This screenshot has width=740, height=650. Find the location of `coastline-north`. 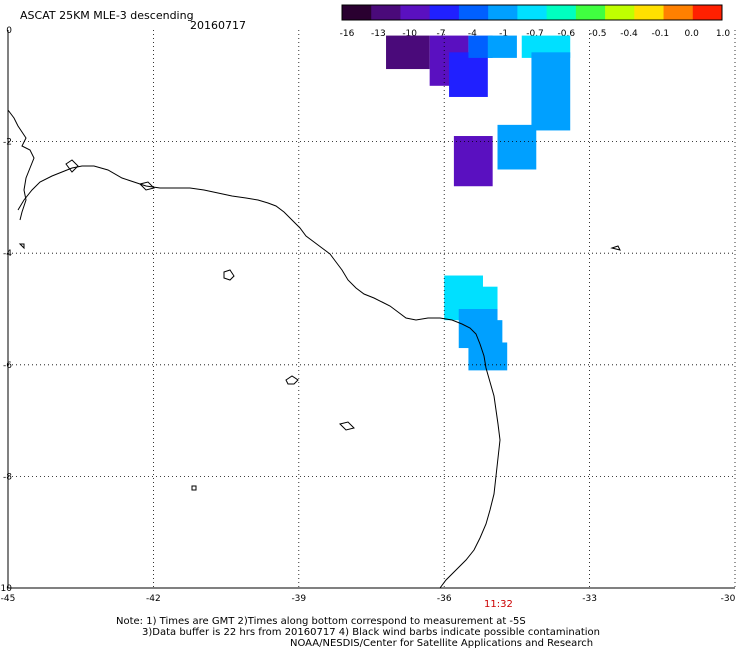

coastline-north is located at coordinates (21, 165).